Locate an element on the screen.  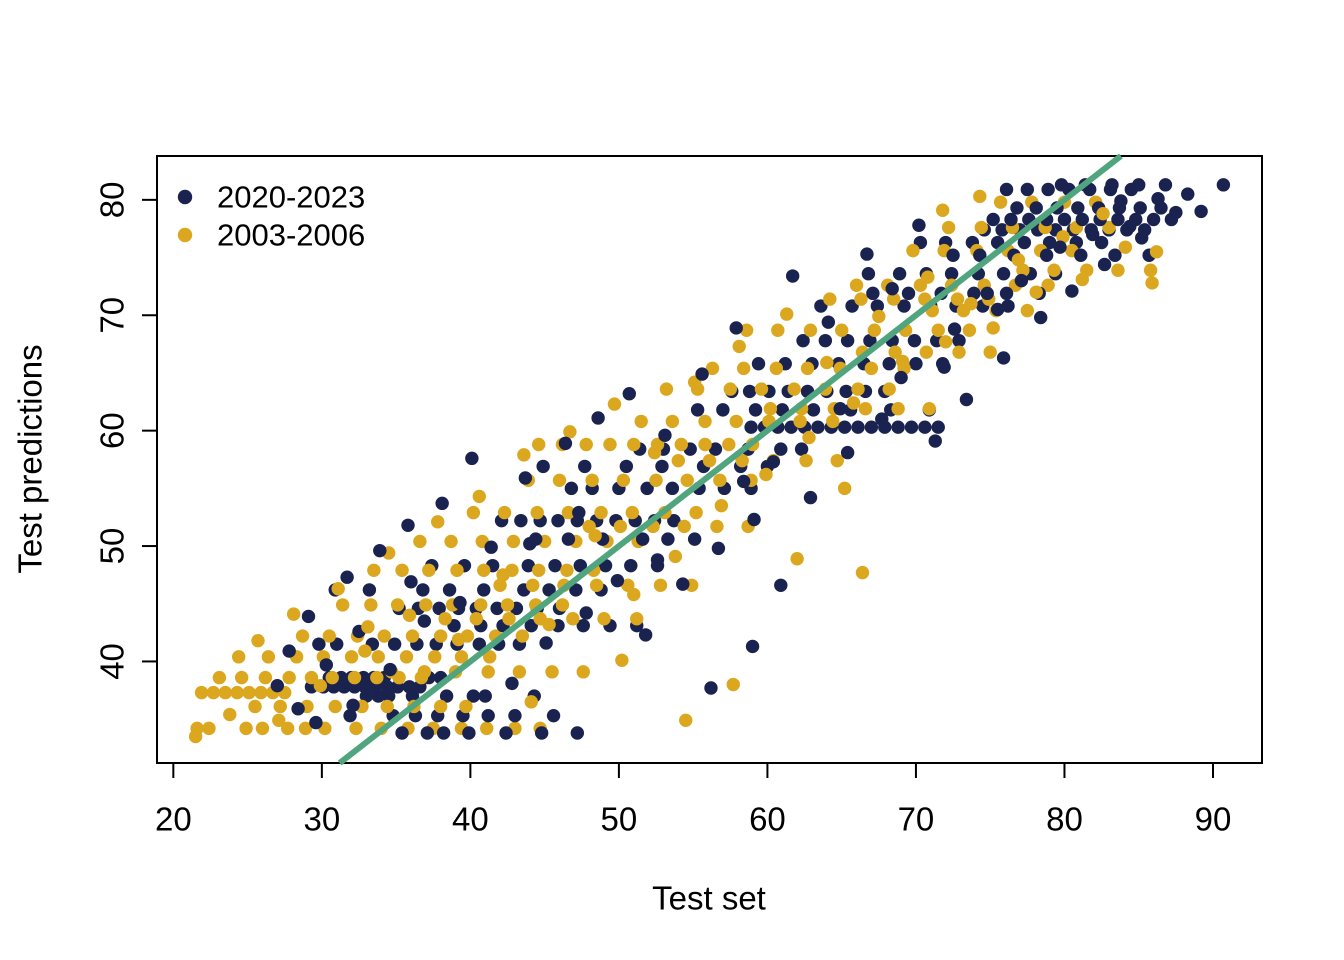
x-tick-label: 30 is located at coordinates (321, 819).